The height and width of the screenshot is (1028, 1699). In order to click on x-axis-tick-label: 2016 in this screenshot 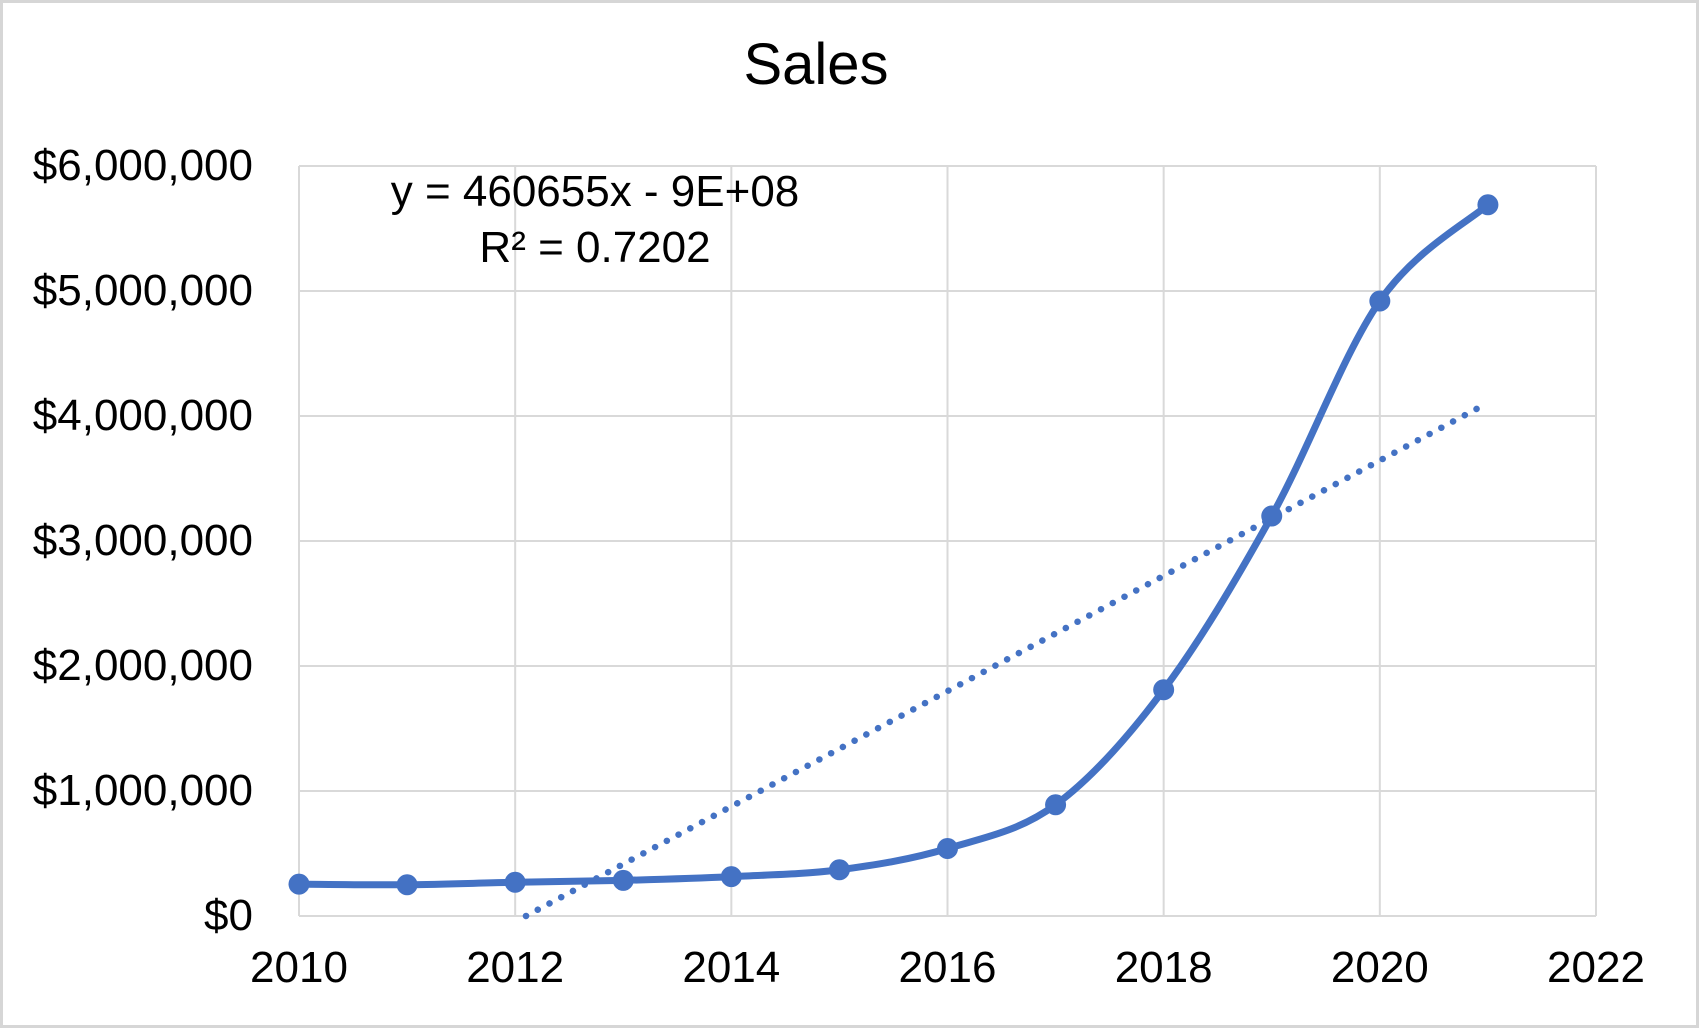, I will do `click(947, 967)`.